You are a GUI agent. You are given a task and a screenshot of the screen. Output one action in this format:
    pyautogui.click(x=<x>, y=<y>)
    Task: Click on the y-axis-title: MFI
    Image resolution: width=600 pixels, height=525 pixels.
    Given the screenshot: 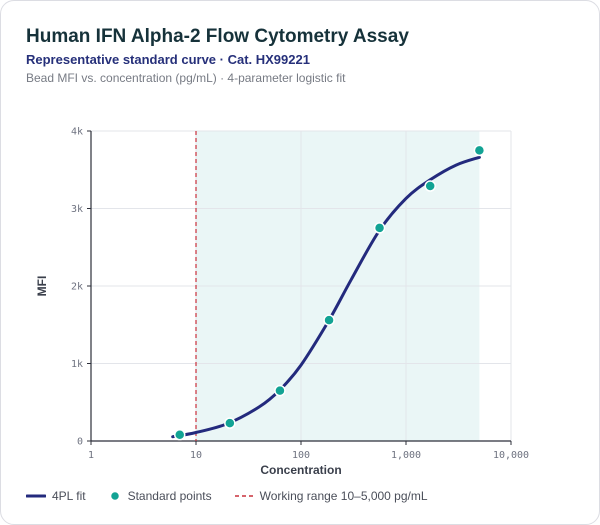 What is the action you would take?
    pyautogui.click(x=42, y=286)
    